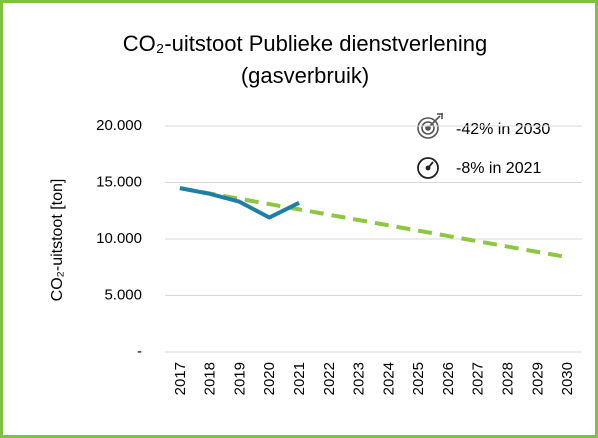 The width and height of the screenshot is (598, 438). I want to click on x-tick-label: 2022, so click(329, 378).